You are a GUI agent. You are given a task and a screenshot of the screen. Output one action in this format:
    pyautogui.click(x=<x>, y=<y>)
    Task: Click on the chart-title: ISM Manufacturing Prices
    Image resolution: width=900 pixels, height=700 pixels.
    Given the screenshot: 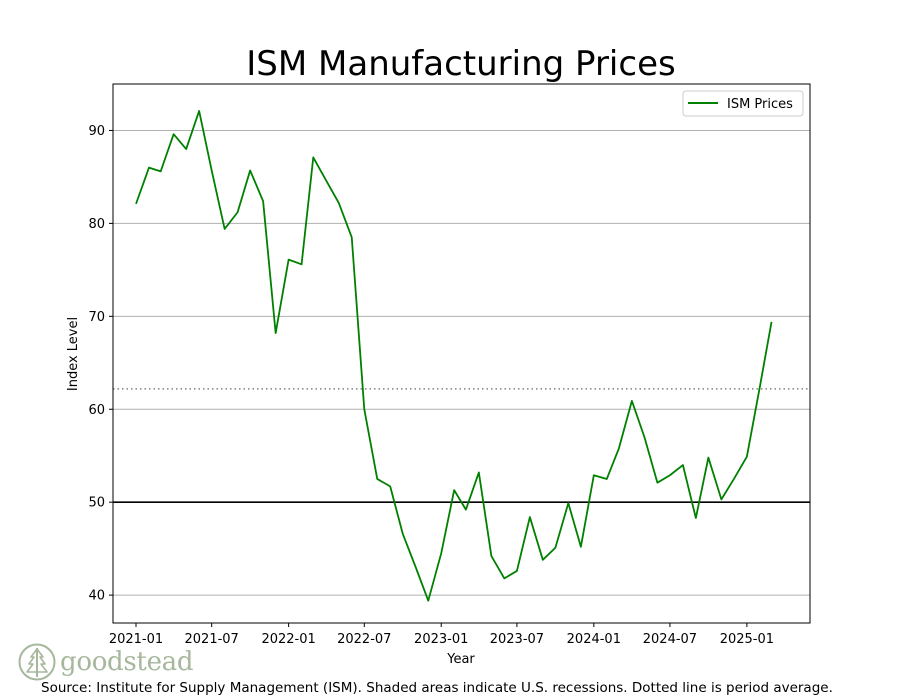 What is the action you would take?
    pyautogui.click(x=460, y=64)
    